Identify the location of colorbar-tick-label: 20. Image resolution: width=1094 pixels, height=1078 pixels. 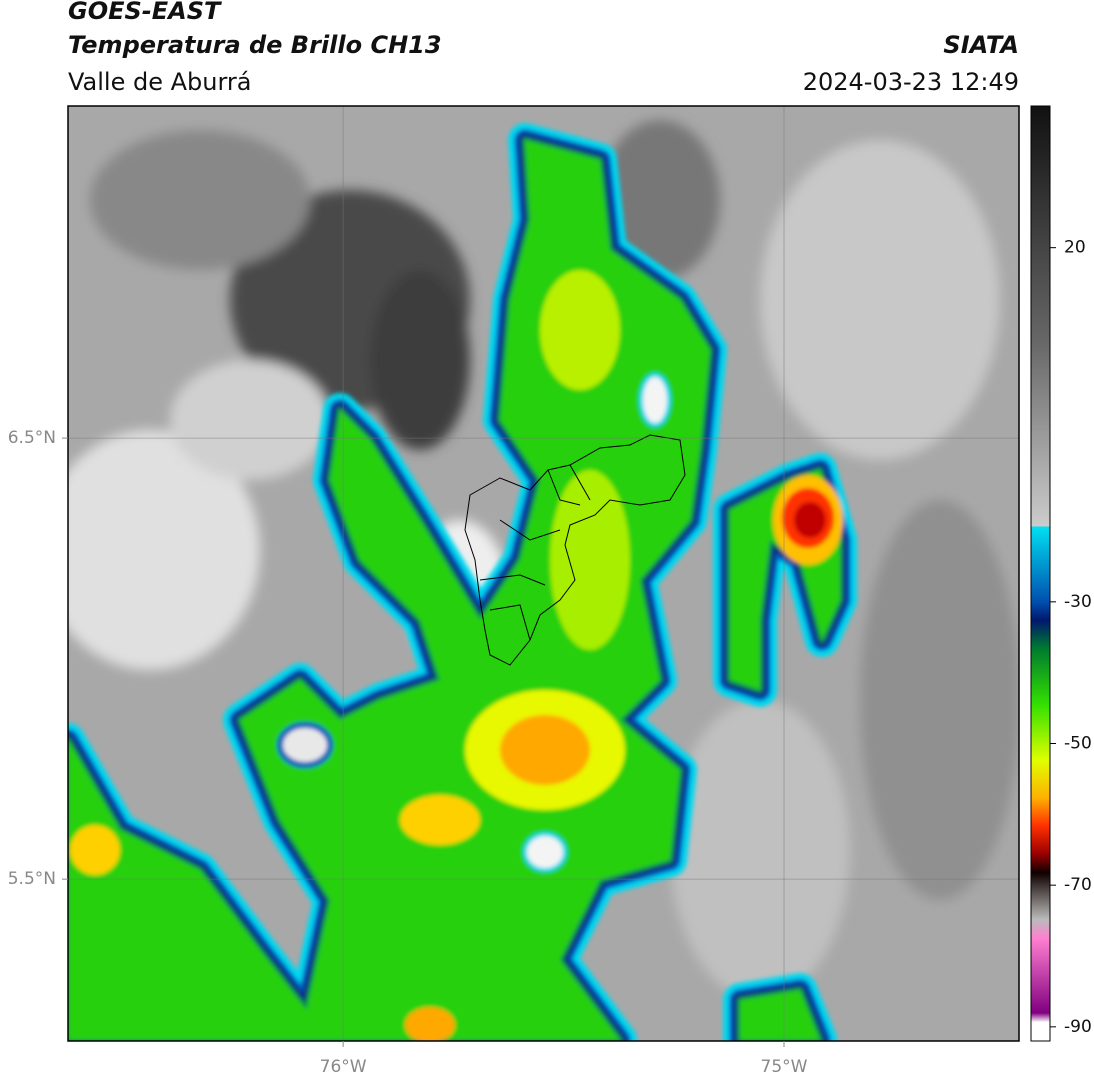
(1075, 248).